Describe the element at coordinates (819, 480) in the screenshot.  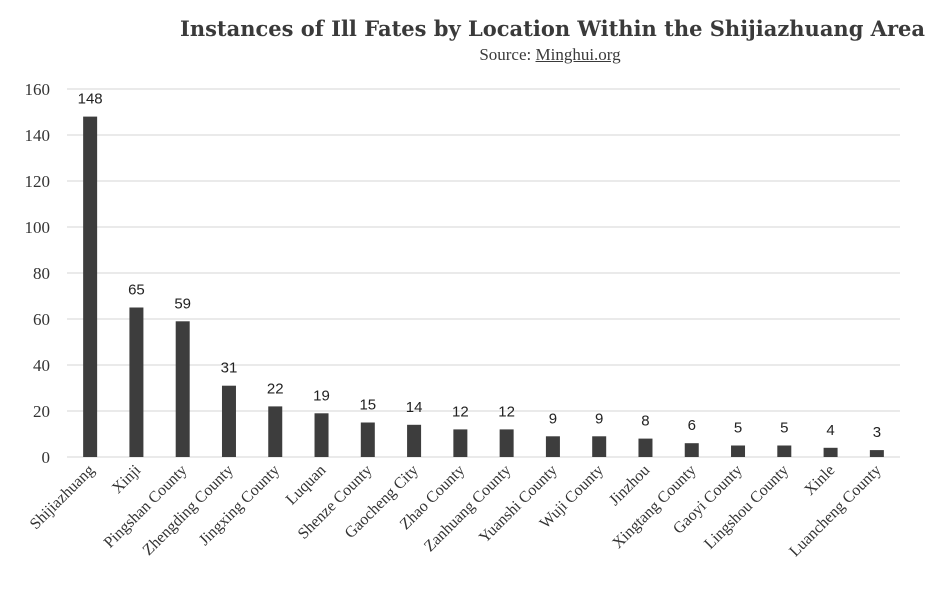
I see `x-tick-label: Xinle` at that location.